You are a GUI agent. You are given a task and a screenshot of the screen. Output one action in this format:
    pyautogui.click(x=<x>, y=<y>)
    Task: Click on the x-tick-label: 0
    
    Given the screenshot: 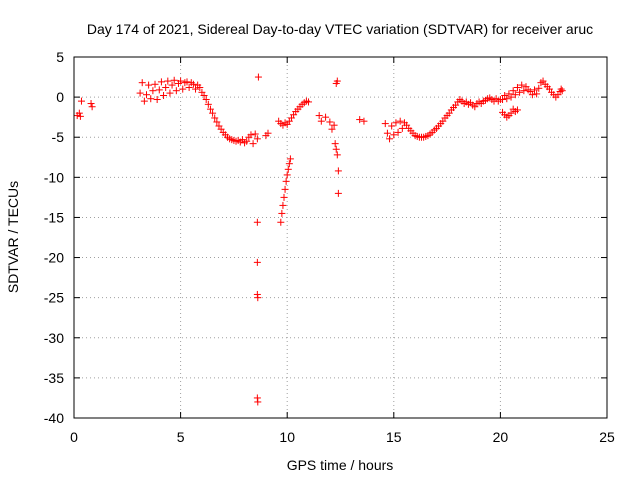 What is the action you would take?
    pyautogui.click(x=74, y=437)
    